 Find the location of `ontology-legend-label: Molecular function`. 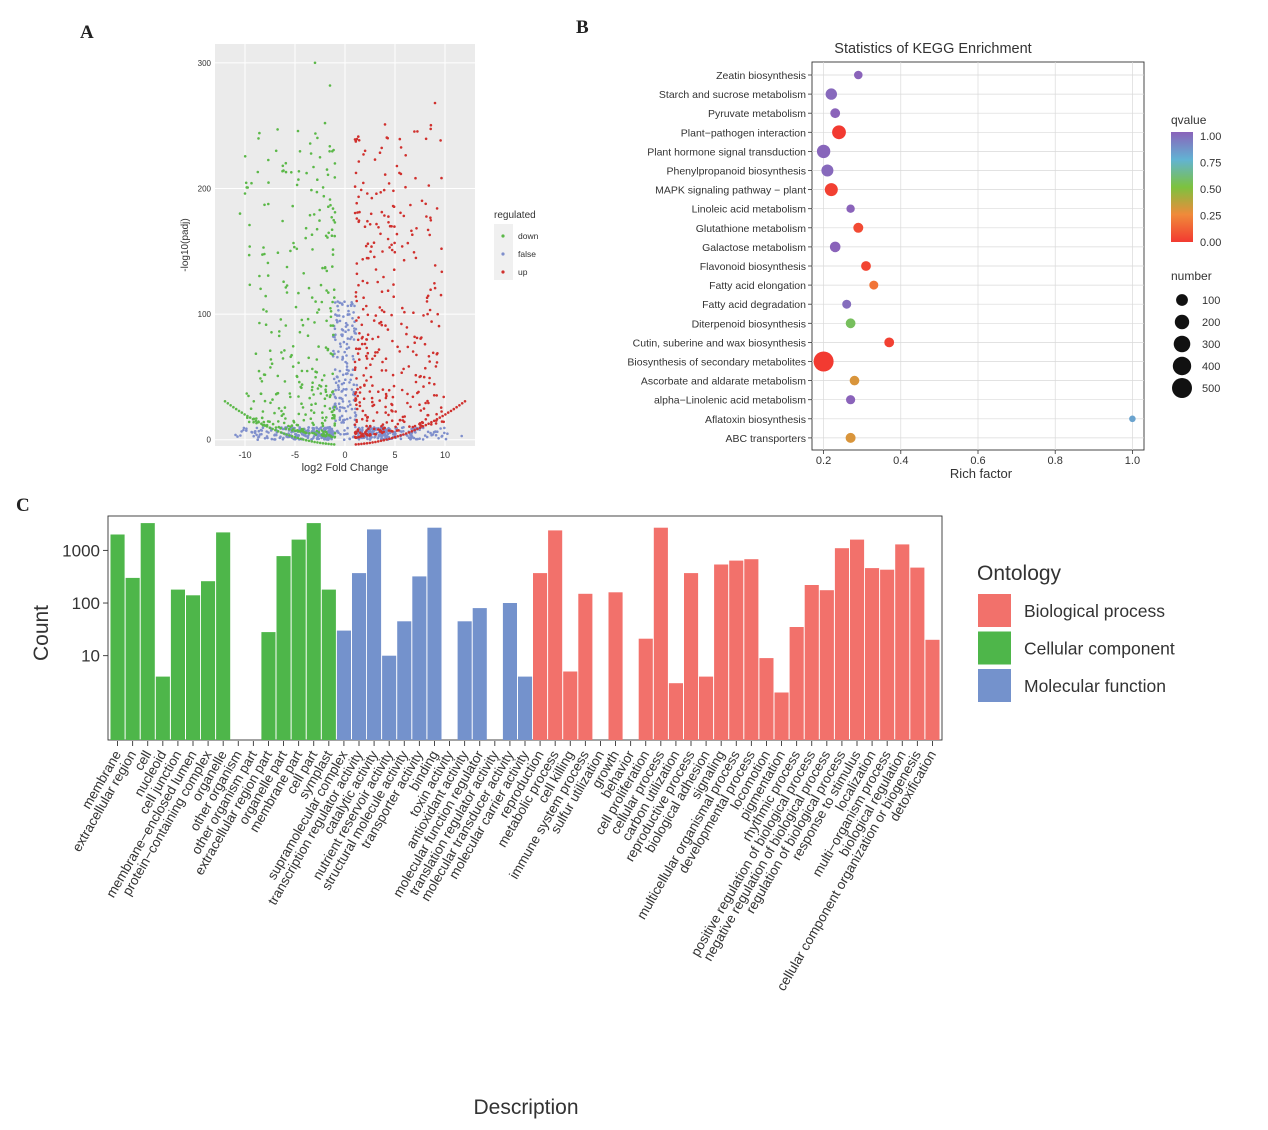

ontology-legend-label: Molecular function is located at coordinates (1095, 686).